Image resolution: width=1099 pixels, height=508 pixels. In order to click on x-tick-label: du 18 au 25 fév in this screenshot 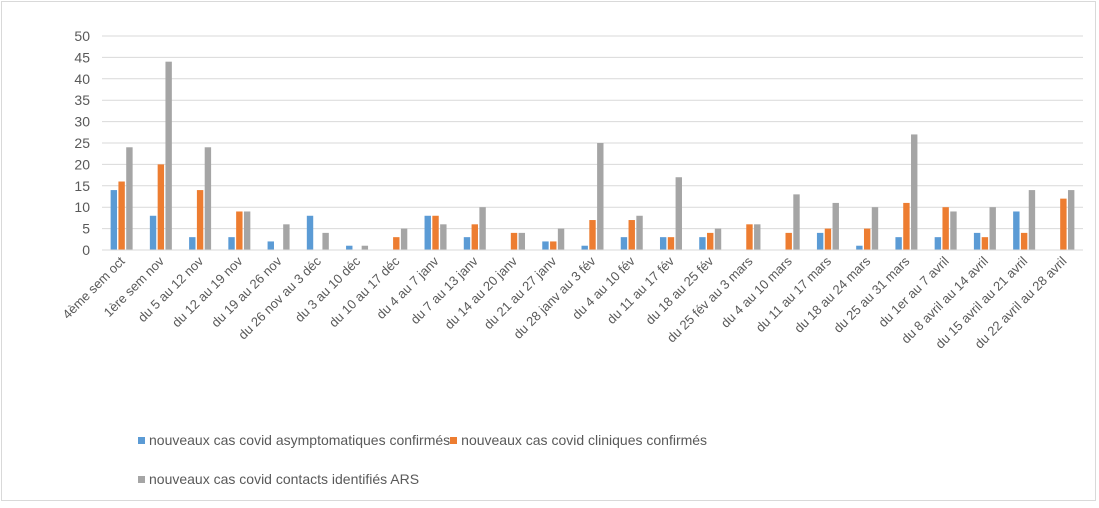, I will do `click(679, 290)`.